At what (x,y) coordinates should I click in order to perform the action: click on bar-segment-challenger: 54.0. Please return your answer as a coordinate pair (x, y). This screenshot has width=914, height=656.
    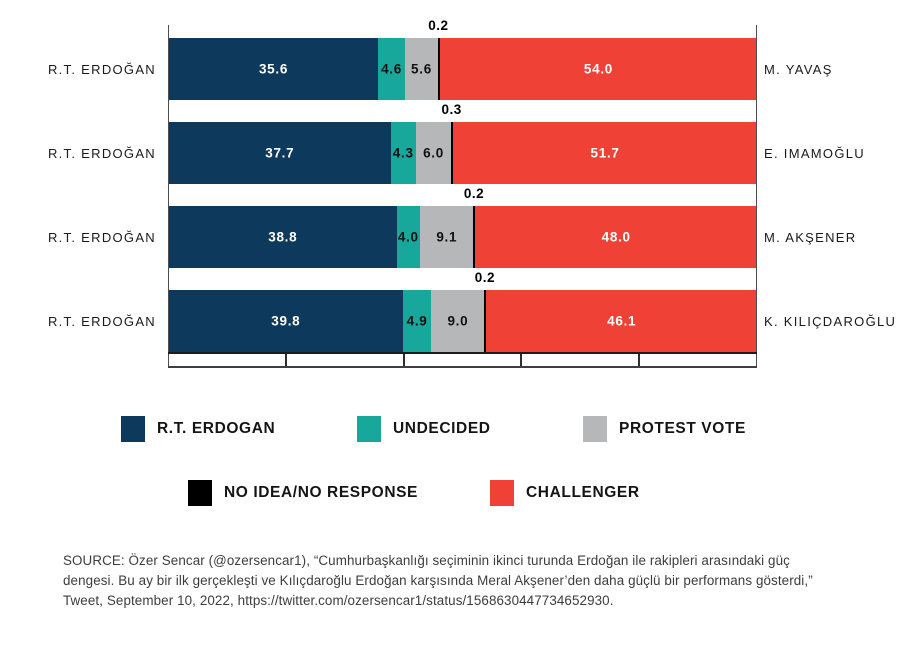
    Looking at the image, I should click on (598, 69).